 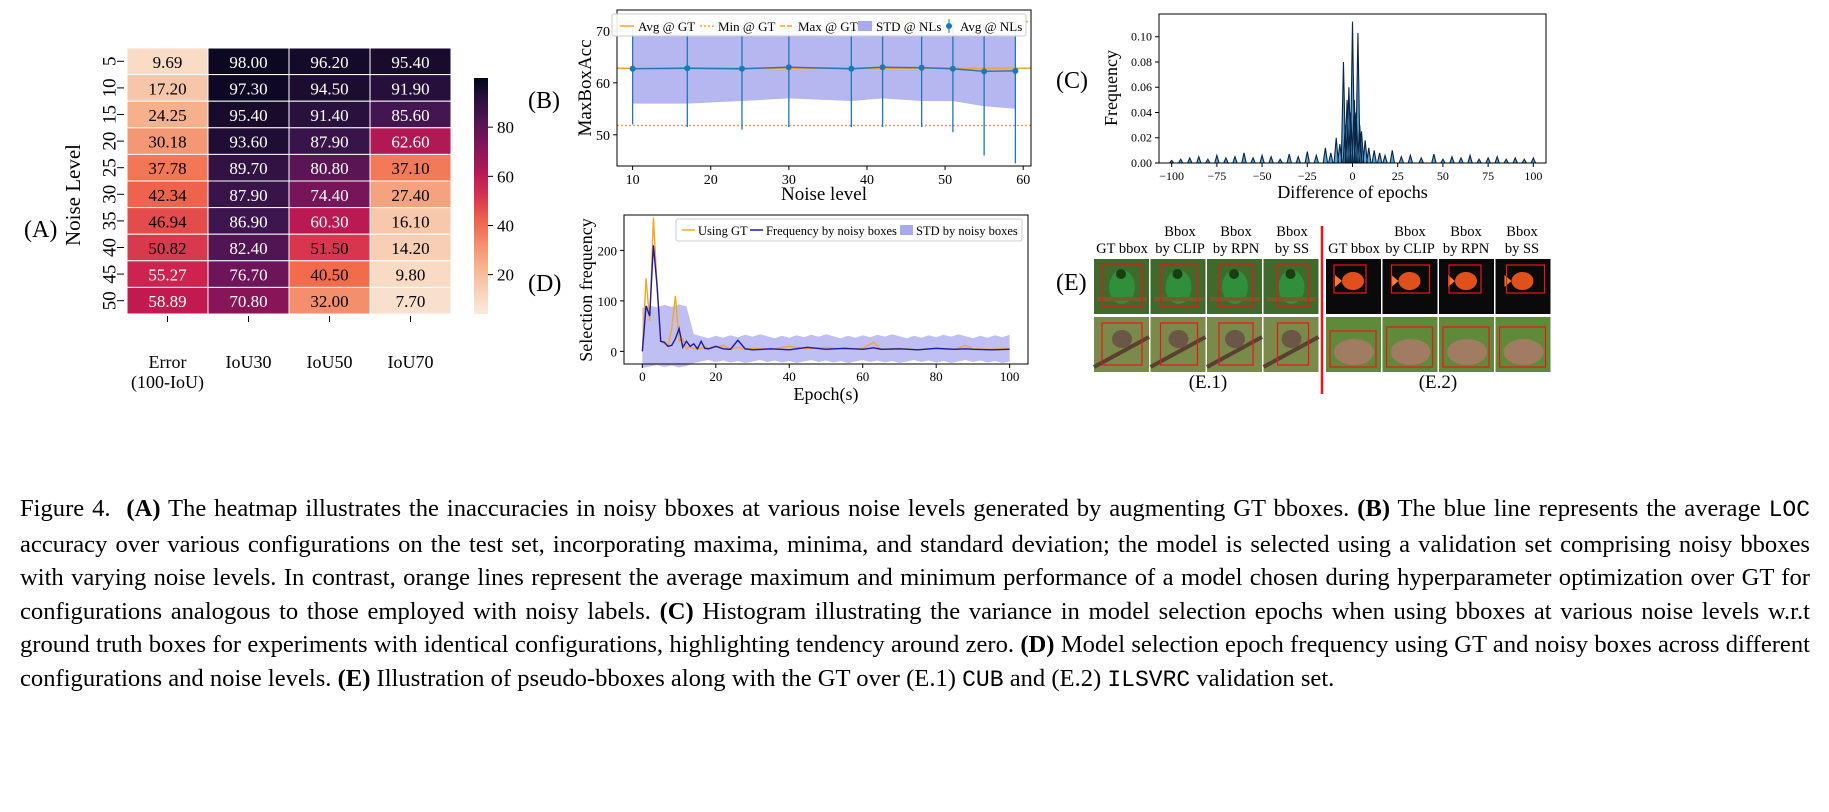 I want to click on heatmap-cell-value: 51.50, so click(x=329, y=248).